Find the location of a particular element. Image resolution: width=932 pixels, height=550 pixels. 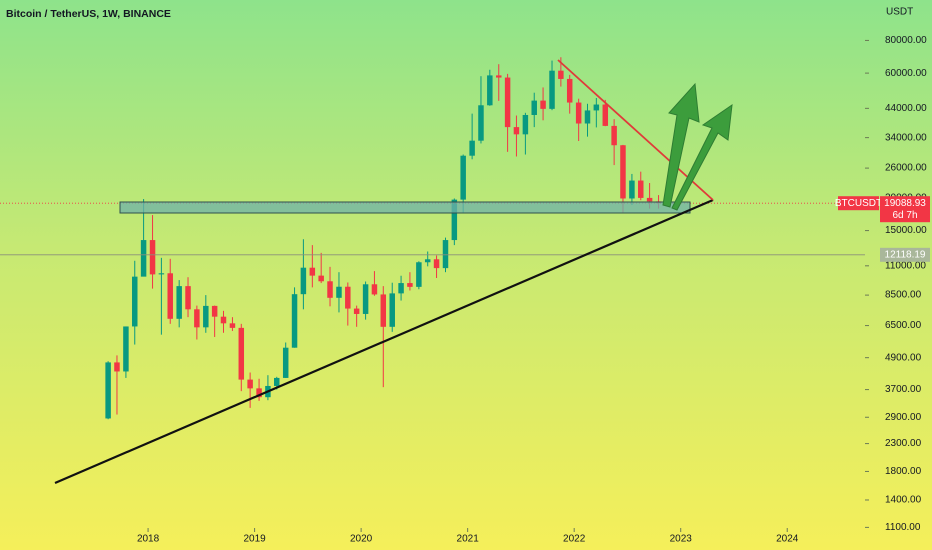

y-tick-label: 2300.00 is located at coordinates (903, 443).